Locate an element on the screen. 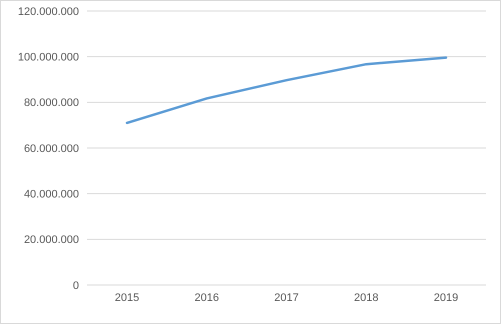 The width and height of the screenshot is (501, 326). x-tick-label: 2017 is located at coordinates (286, 298).